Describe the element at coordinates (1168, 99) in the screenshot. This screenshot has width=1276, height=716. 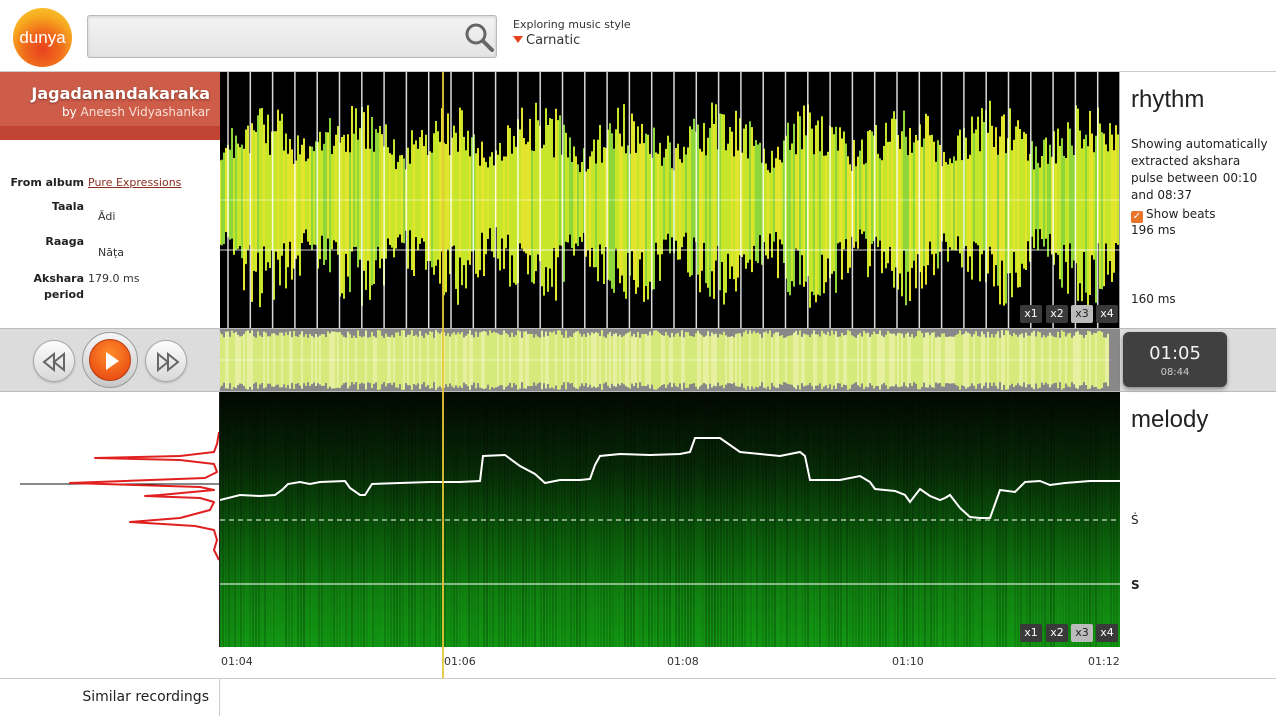
I see `rhythm-title: rhythm` at that location.